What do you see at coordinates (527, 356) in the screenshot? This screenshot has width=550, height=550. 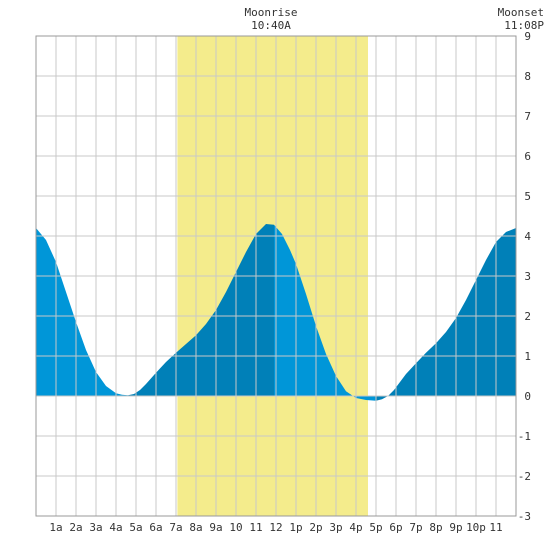 I see `y-tick-label: 1` at bounding box center [527, 356].